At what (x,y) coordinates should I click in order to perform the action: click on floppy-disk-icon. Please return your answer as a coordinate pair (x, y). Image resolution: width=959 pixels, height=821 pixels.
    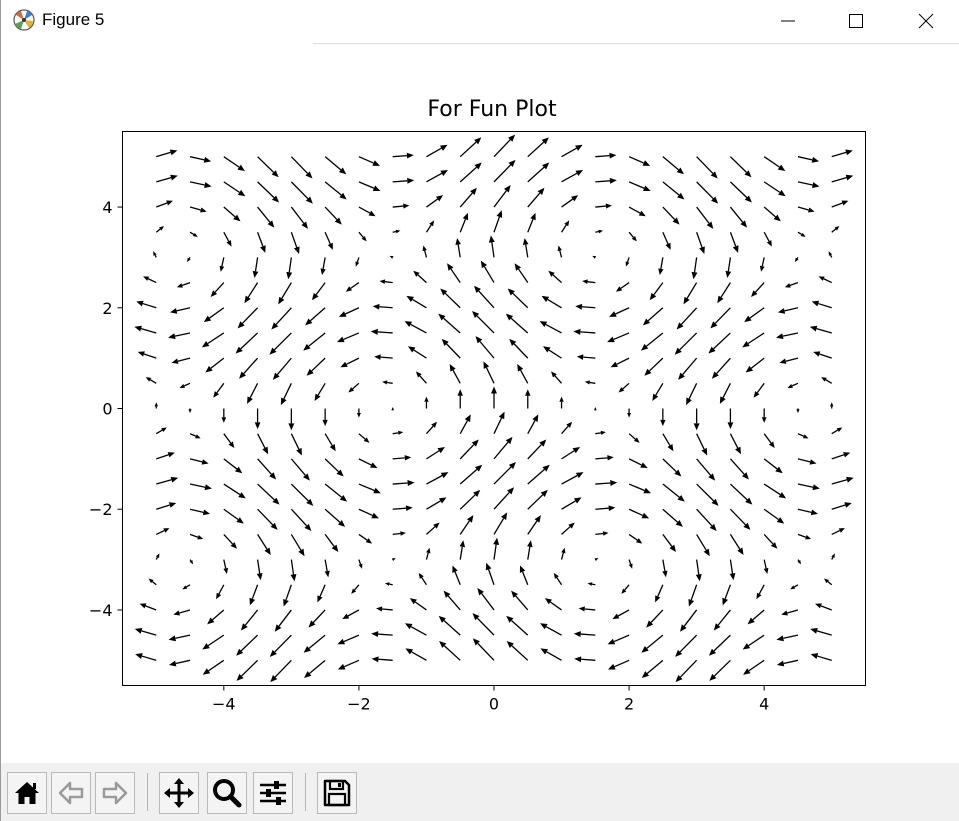
    Looking at the image, I should click on (337, 793).